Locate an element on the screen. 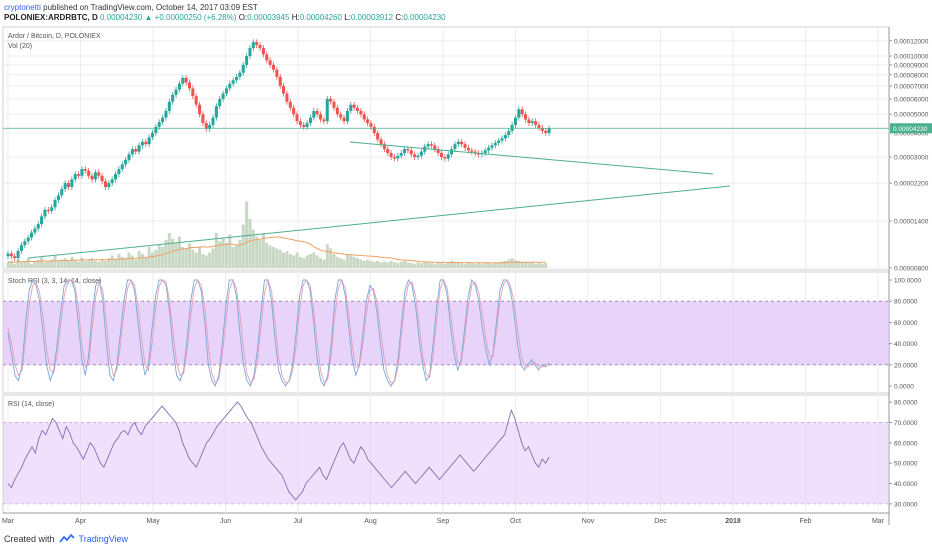  price-change: ▲ +0.00000250 (+6.28%) is located at coordinates (190, 17).